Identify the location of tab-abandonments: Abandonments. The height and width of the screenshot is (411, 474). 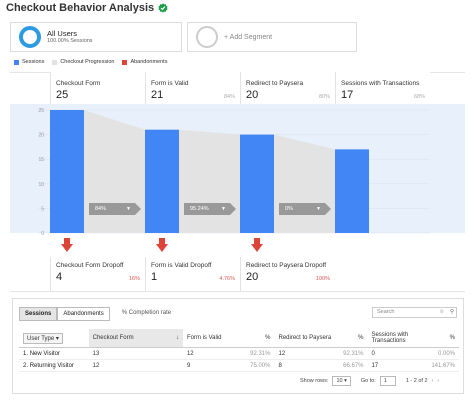
(83, 314).